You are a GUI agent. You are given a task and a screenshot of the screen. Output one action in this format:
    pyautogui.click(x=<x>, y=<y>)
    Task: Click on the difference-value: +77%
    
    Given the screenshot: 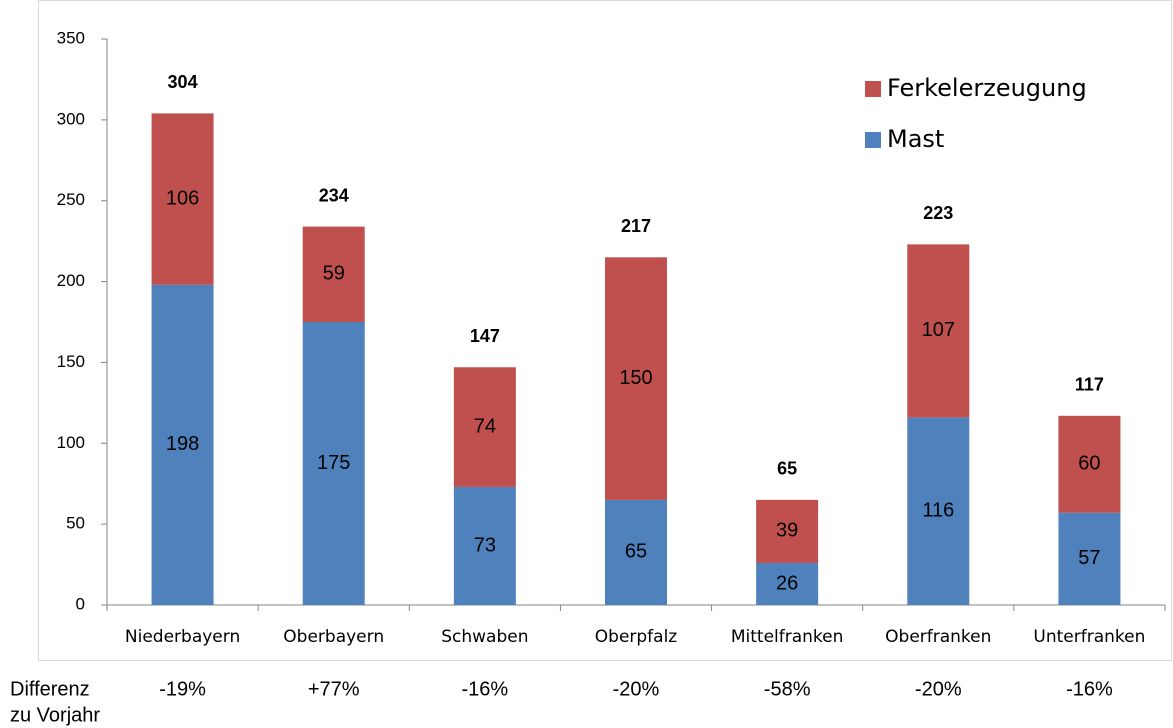 What is the action you would take?
    pyautogui.click(x=334, y=689)
    